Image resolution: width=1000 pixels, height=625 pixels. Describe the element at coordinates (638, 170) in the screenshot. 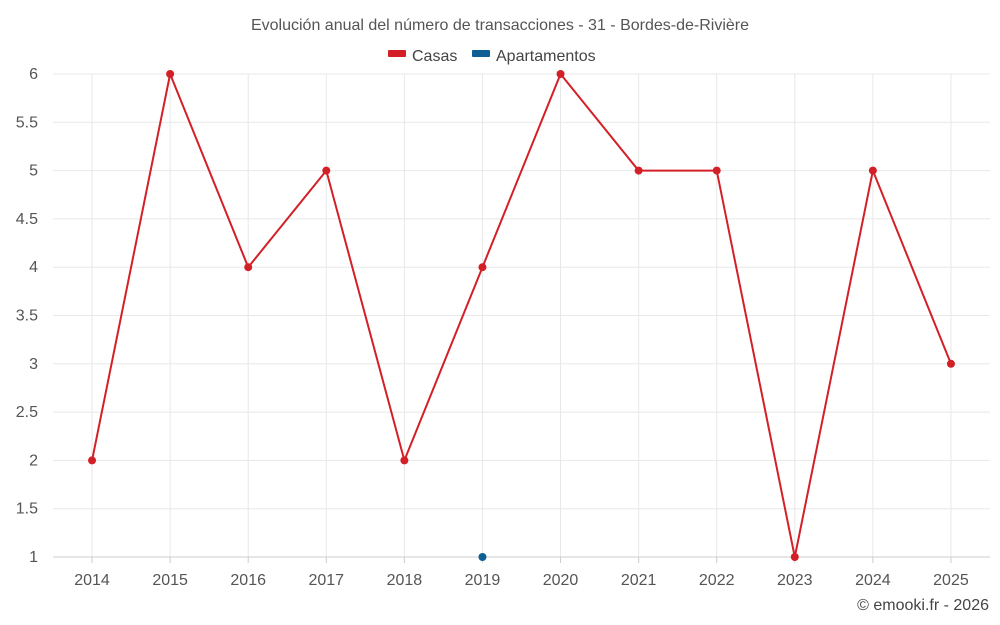

I see `data-point-casas-2021` at that location.